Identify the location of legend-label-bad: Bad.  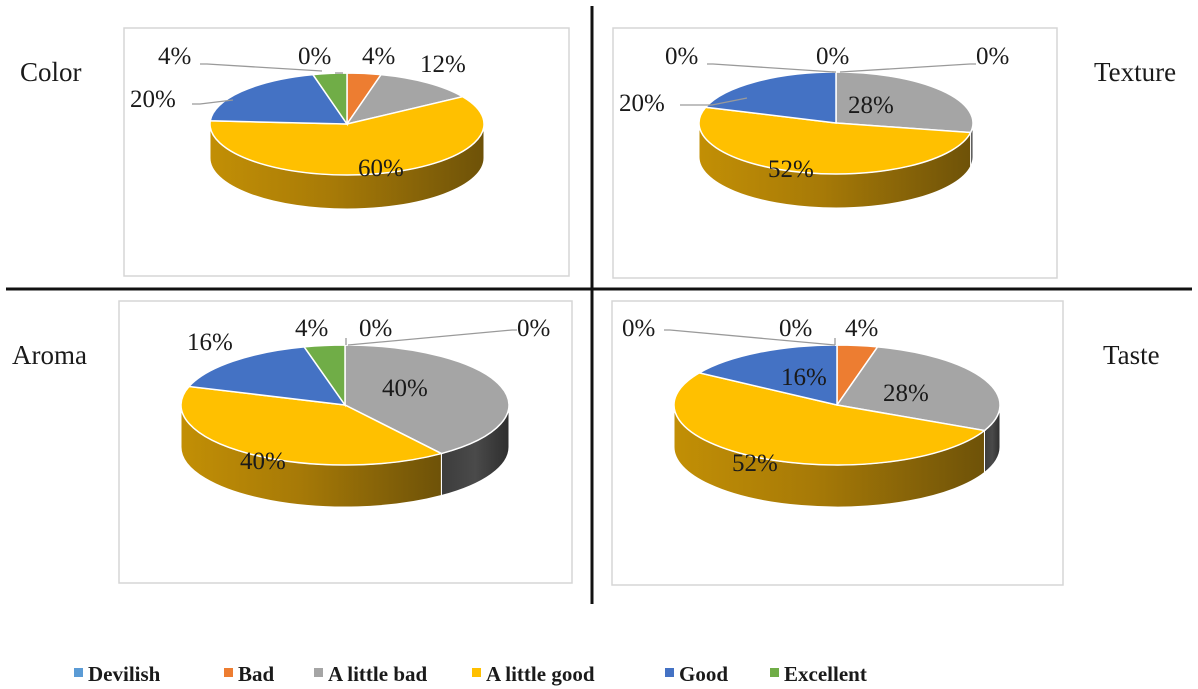
(256, 674).